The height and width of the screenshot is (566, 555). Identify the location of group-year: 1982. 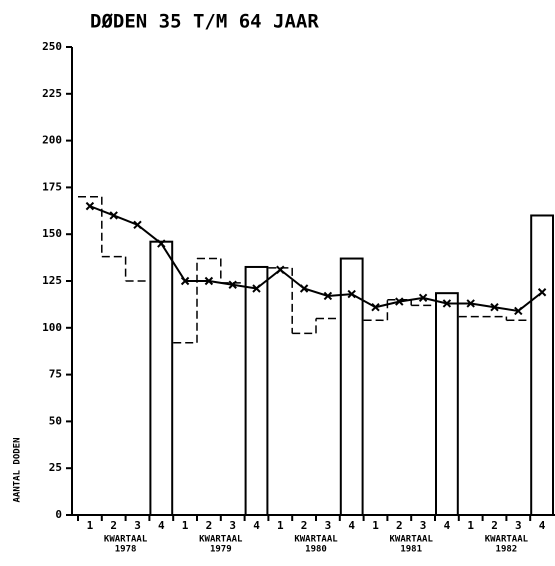
(507, 550).